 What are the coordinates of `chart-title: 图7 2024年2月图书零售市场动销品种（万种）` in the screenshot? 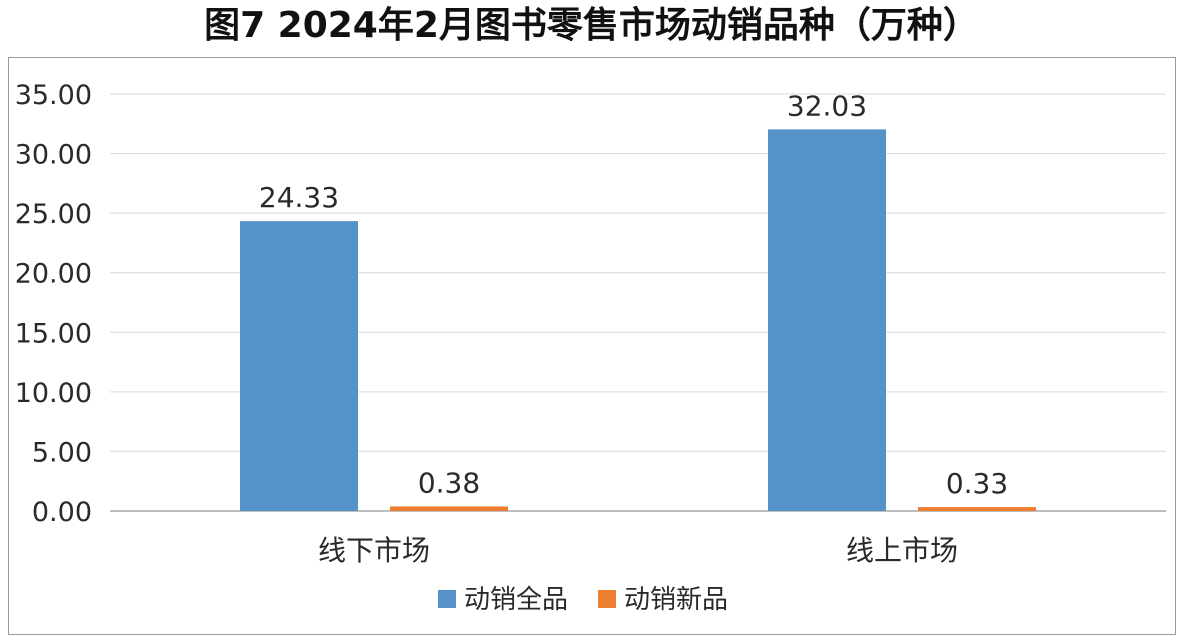 It's located at (591, 25).